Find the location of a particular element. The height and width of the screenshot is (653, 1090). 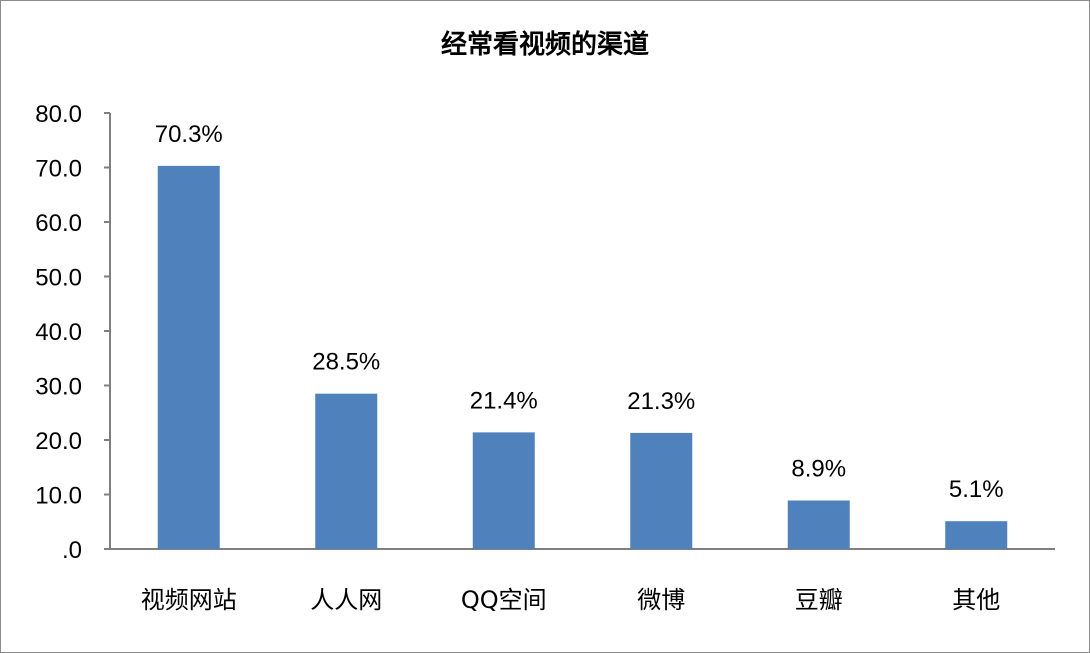

data-label: 8.9% is located at coordinates (818, 468).